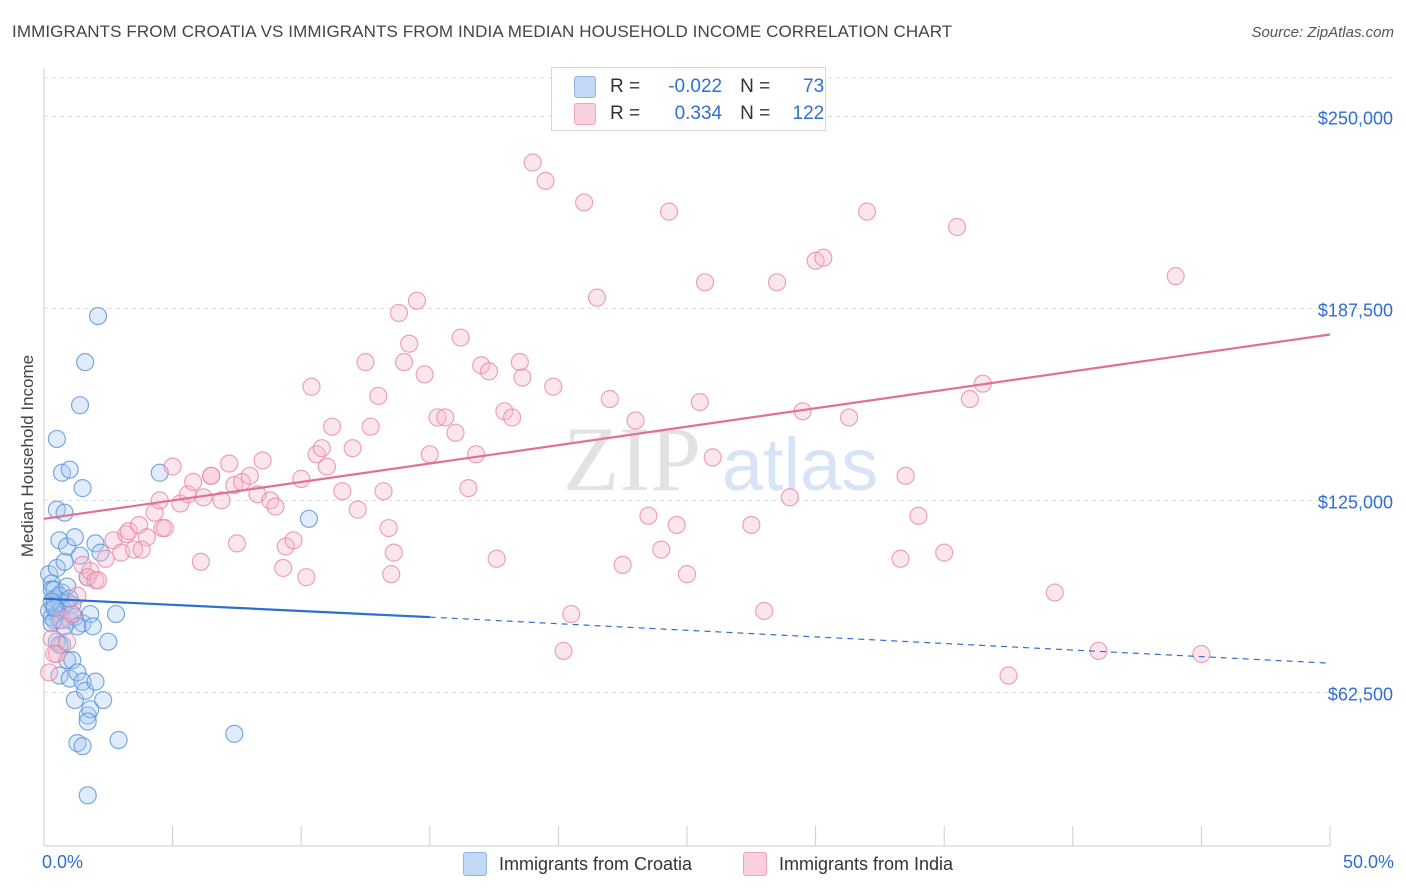 This screenshot has height=892, width=1406. What do you see at coordinates (814, 86) in the screenshot?
I see `legend-n-value-croatia: 73` at bounding box center [814, 86].